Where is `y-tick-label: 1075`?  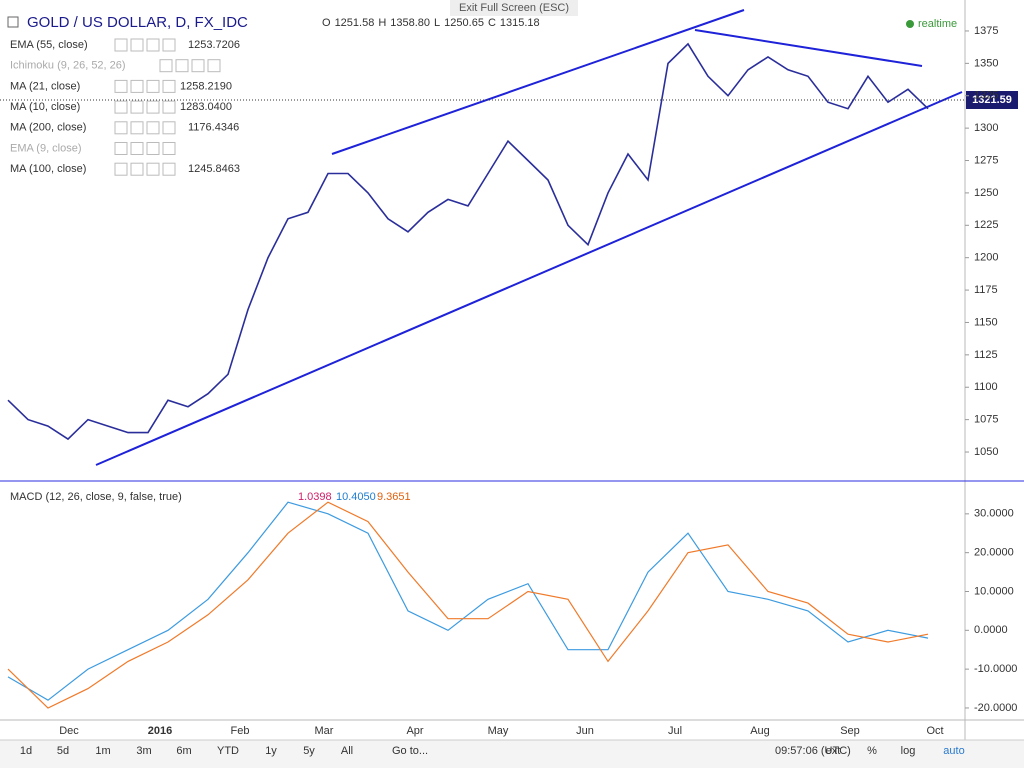
y-tick-label: 1075 is located at coordinates (986, 420).